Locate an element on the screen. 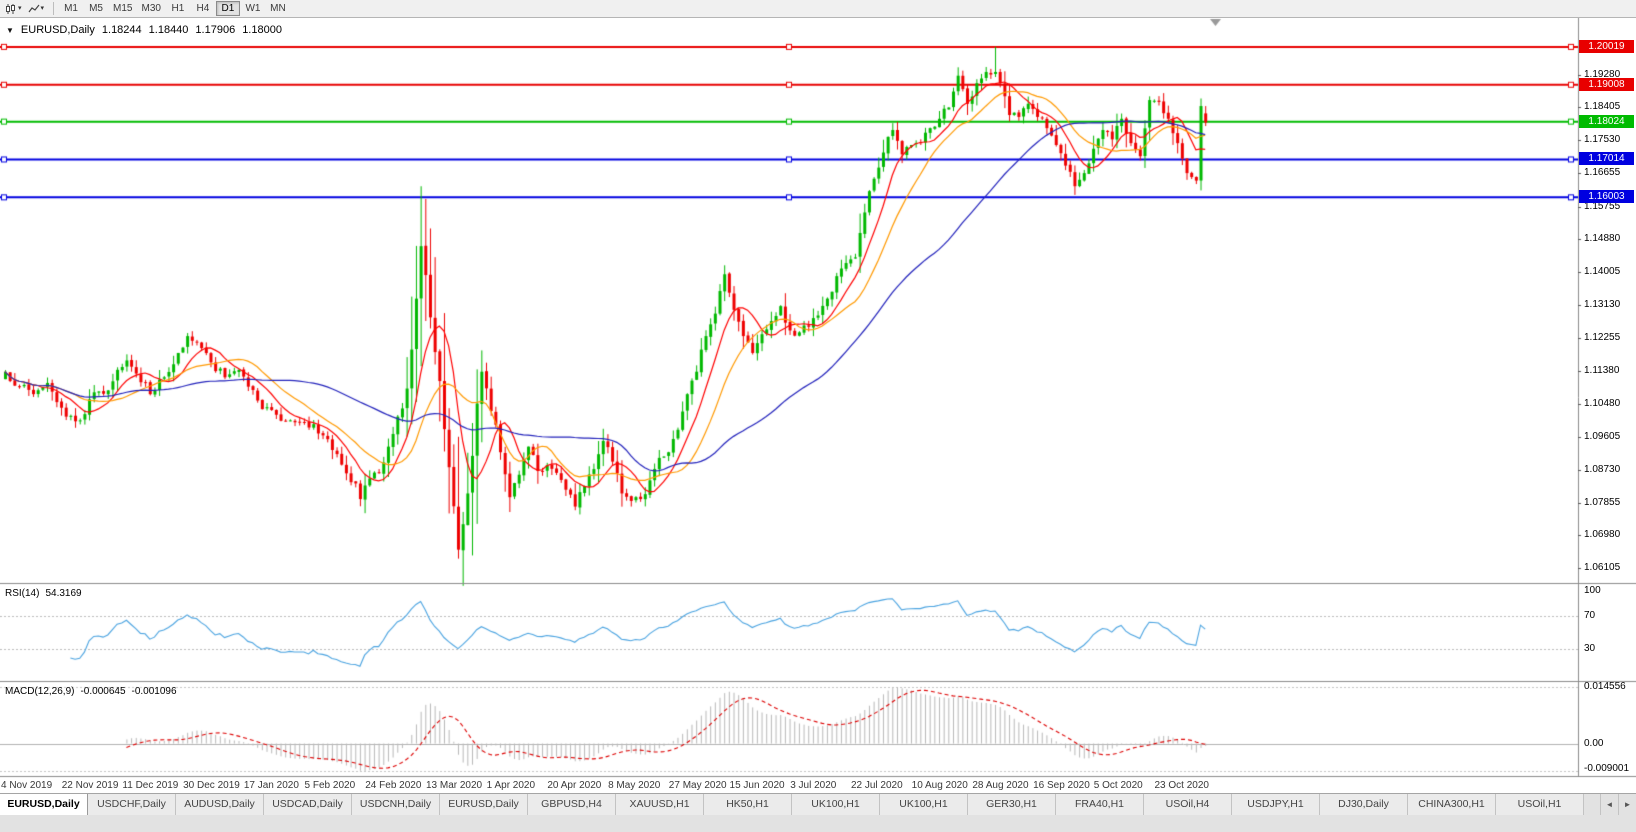 This screenshot has width=1636, height=832. time-axis-label: 5 Oct 2020 is located at coordinates (1118, 785).